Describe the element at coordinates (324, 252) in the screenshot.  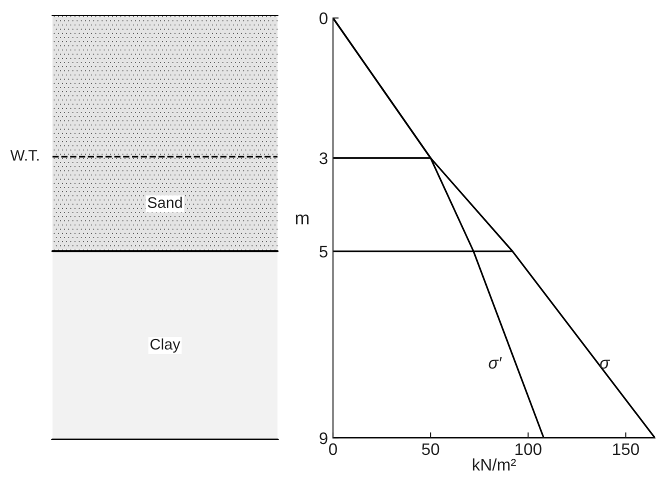
I see `y-tick-label: 5` at that location.